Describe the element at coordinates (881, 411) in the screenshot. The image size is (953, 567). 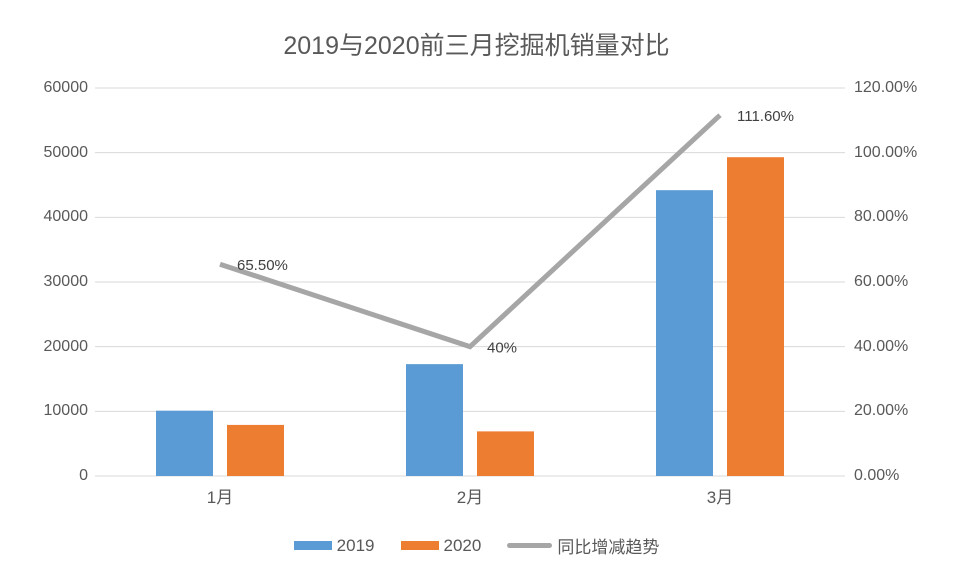
I see `right-axis-tick: 20.00%` at that location.